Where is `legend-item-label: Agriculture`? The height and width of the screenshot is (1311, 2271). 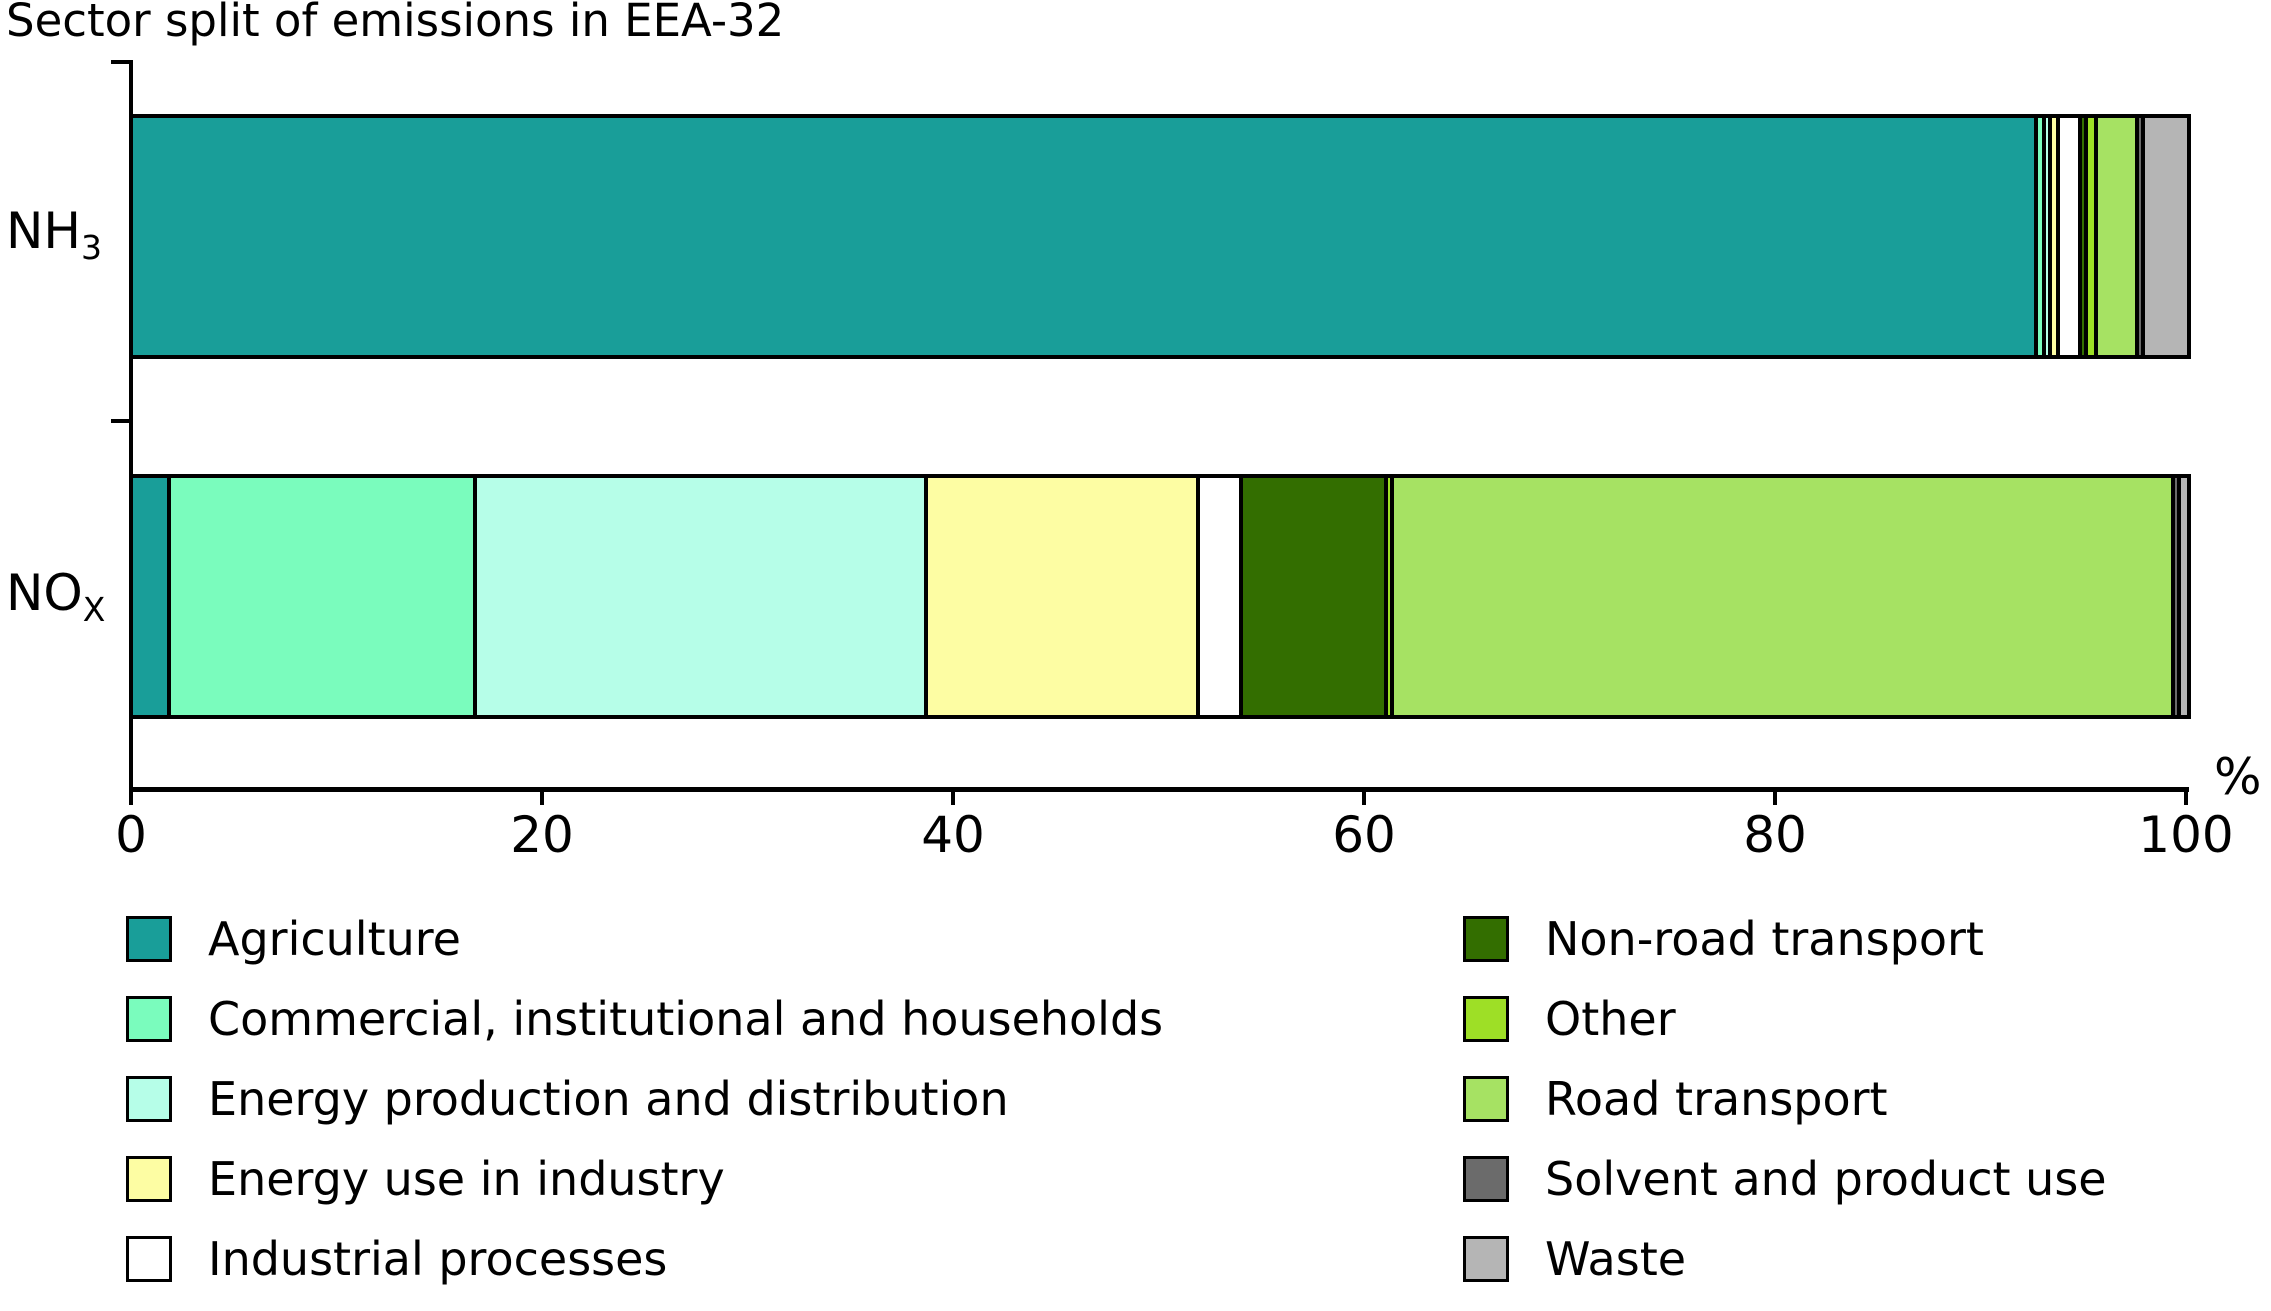
legend-item-label: Agriculture is located at coordinates (334, 939).